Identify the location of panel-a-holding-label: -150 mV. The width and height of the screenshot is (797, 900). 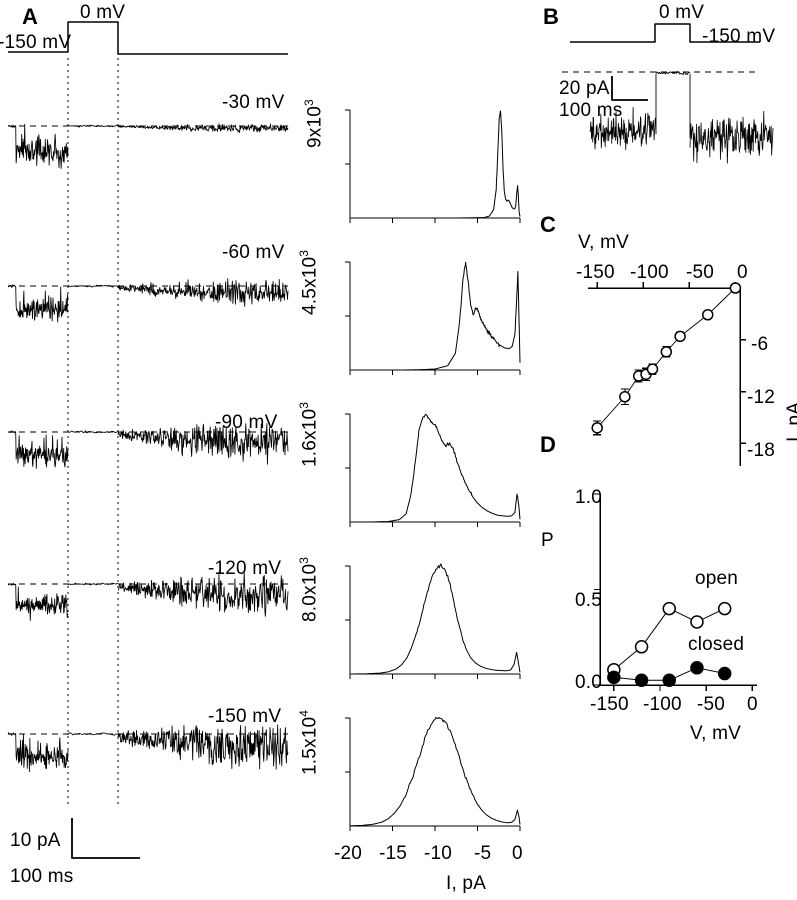
(36, 42).